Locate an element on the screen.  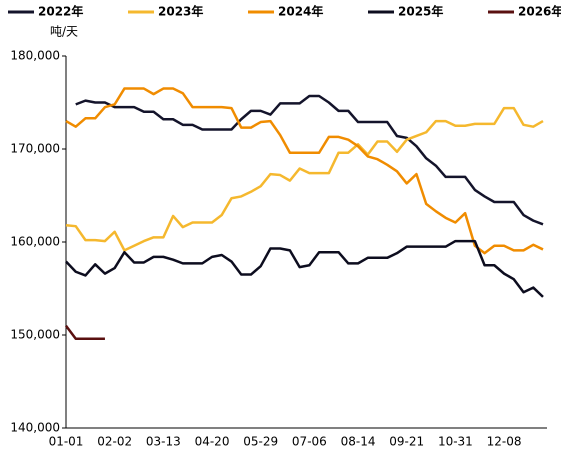
x-tick-label: 07-06 is located at coordinates (309, 442).